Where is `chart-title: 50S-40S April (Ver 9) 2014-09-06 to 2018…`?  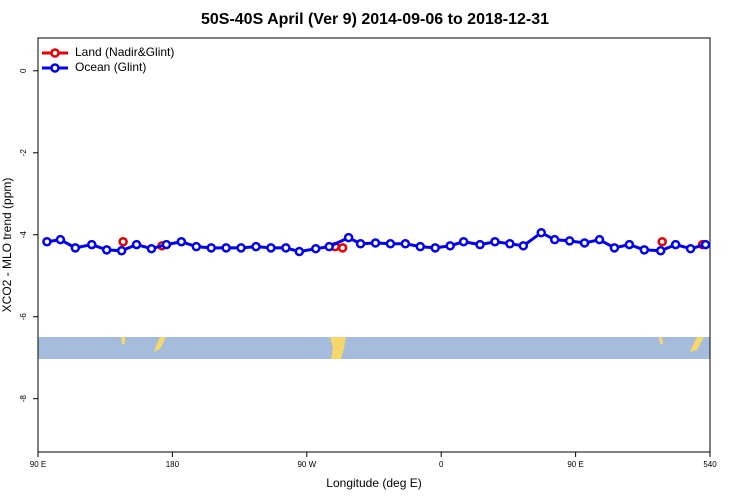 chart-title: 50S-40S April (Ver 9) 2014-09-06 to 2018… is located at coordinates (375, 19).